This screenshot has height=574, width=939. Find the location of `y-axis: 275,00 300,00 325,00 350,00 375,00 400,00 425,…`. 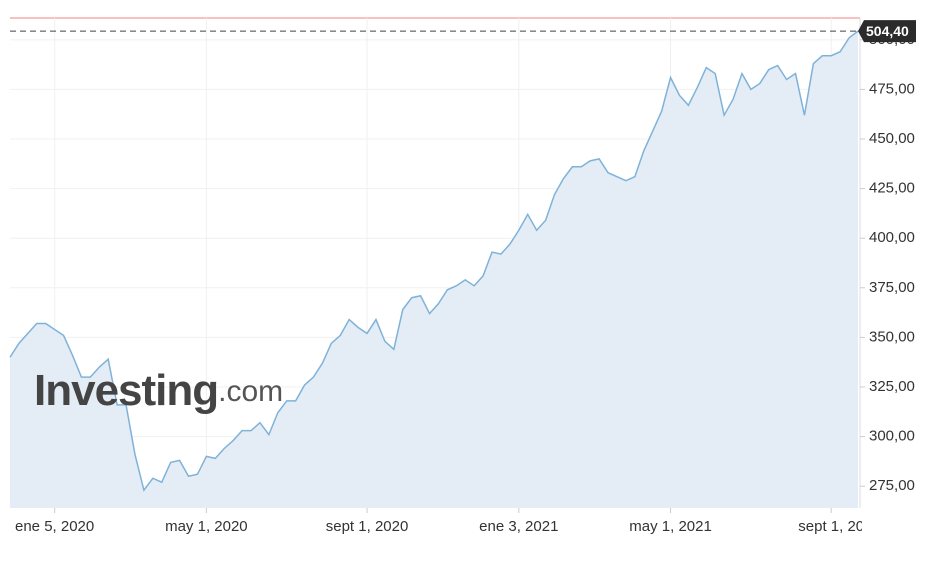

y-axis: 275,00 300,00 325,00 350,00 375,00 400,00 425,… is located at coordinates (887, 257).